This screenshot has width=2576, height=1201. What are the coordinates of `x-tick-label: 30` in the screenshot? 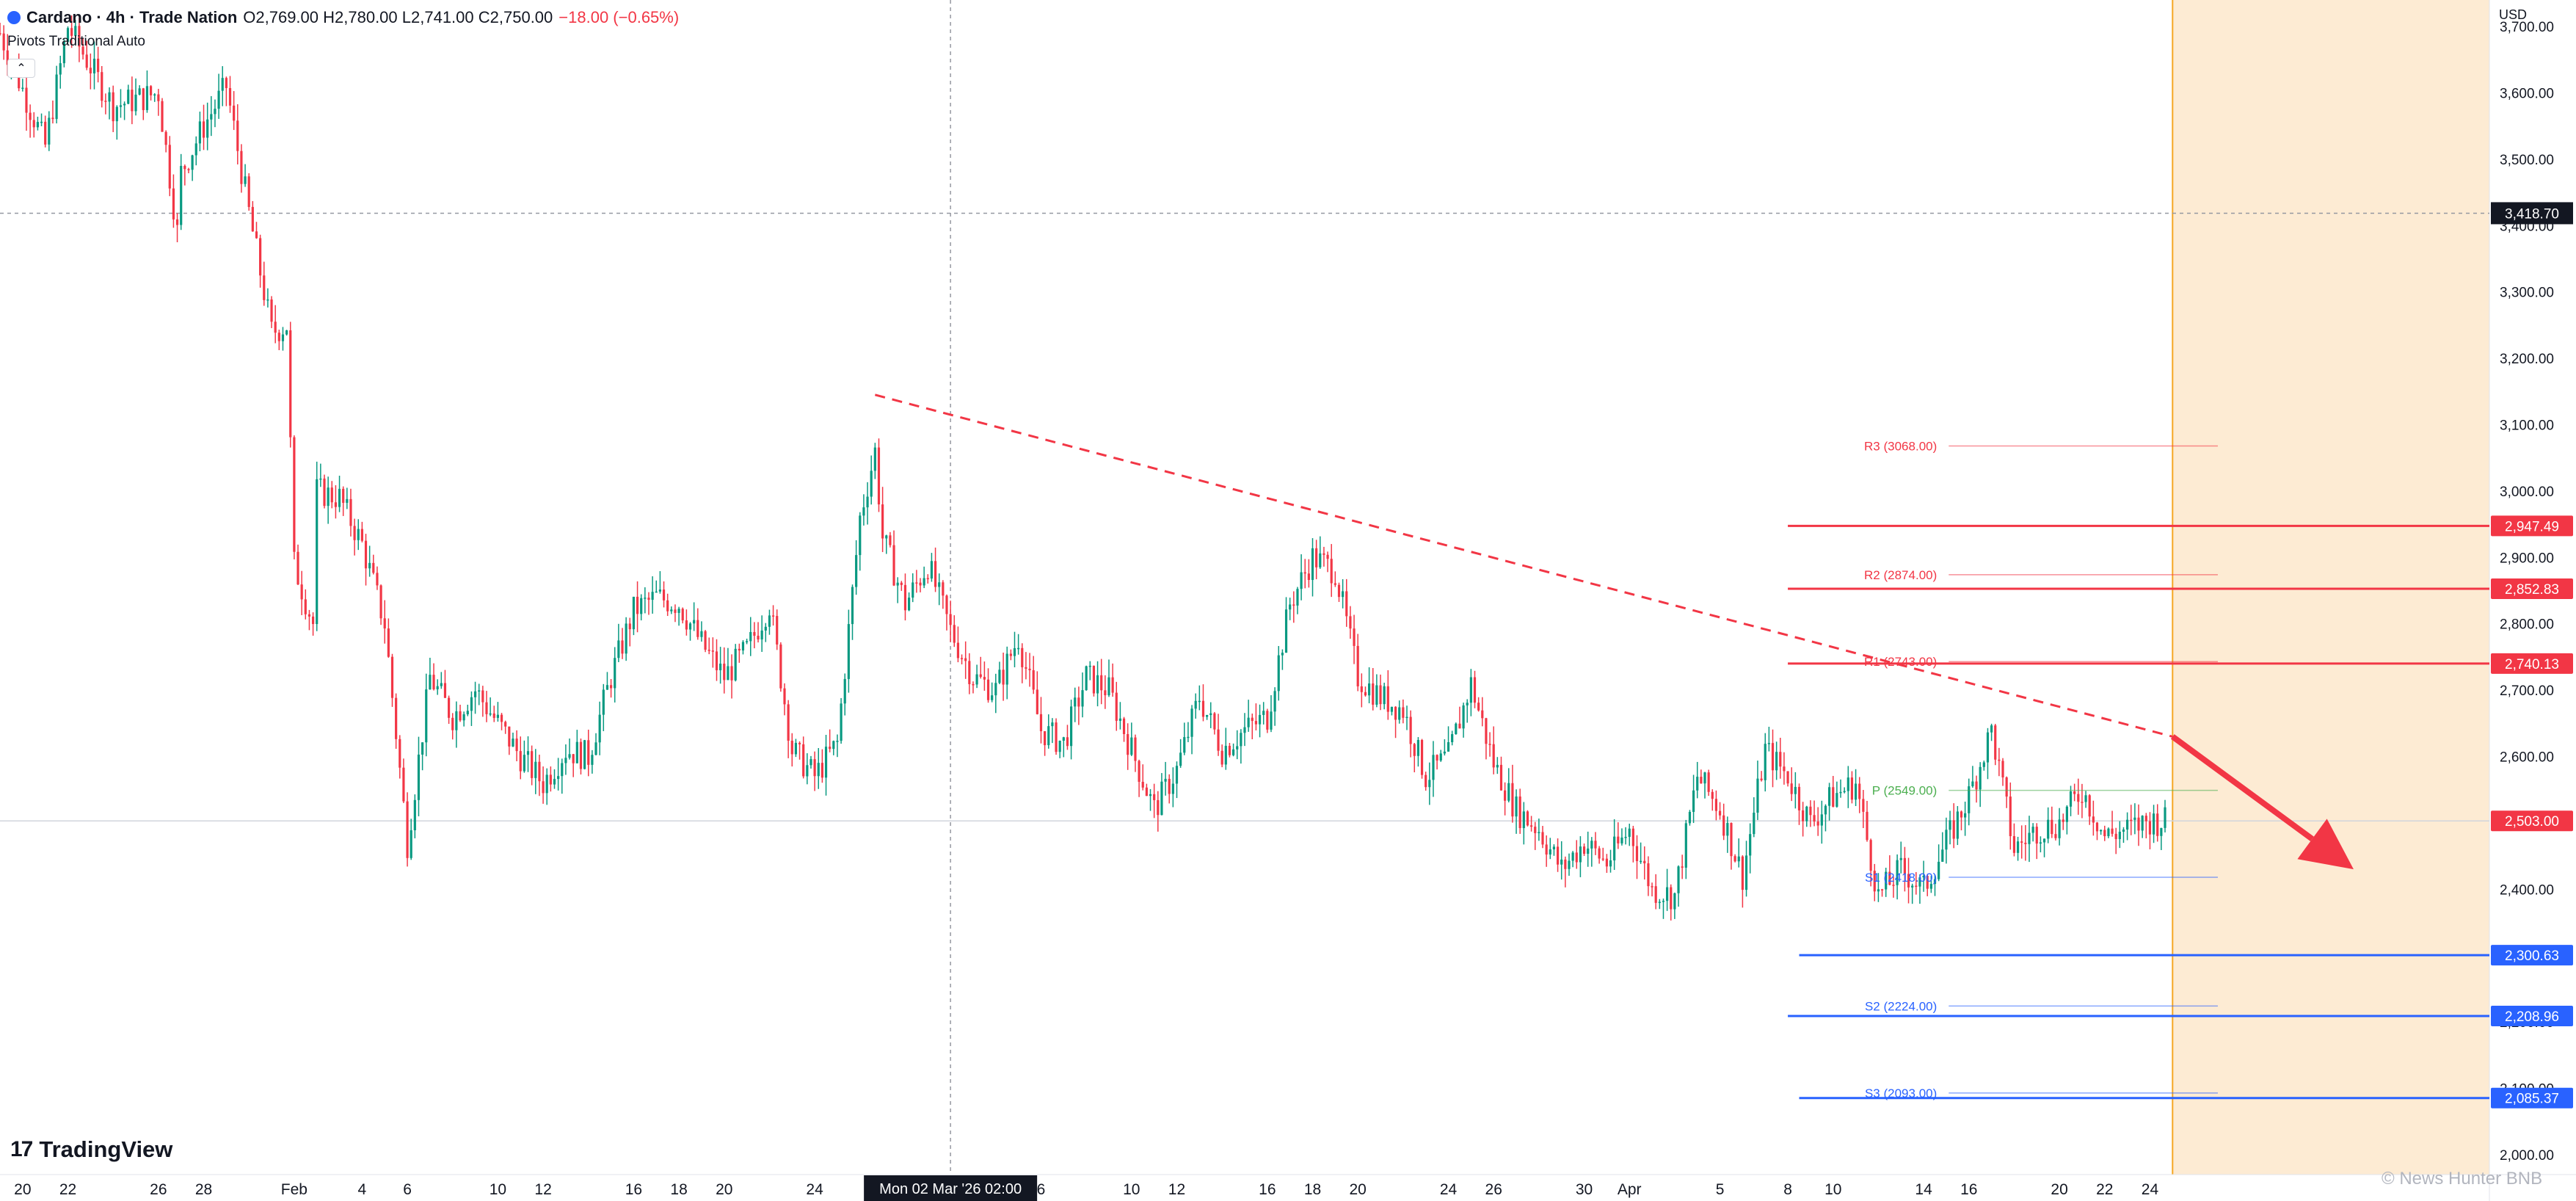 It's located at (1584, 1189).